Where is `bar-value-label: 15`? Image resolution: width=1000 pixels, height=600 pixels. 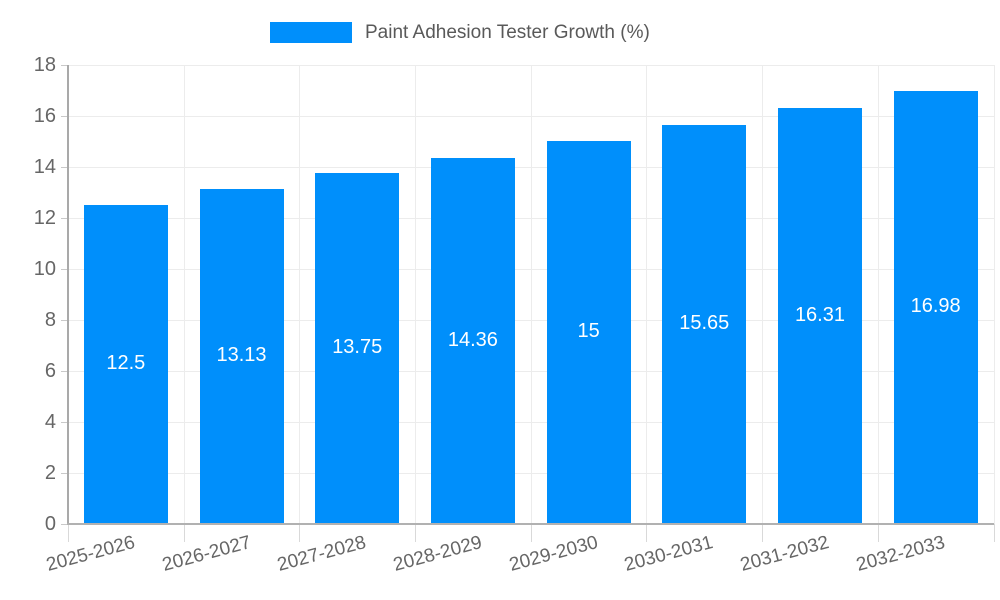
bar-value-label: 15 is located at coordinates (588, 331).